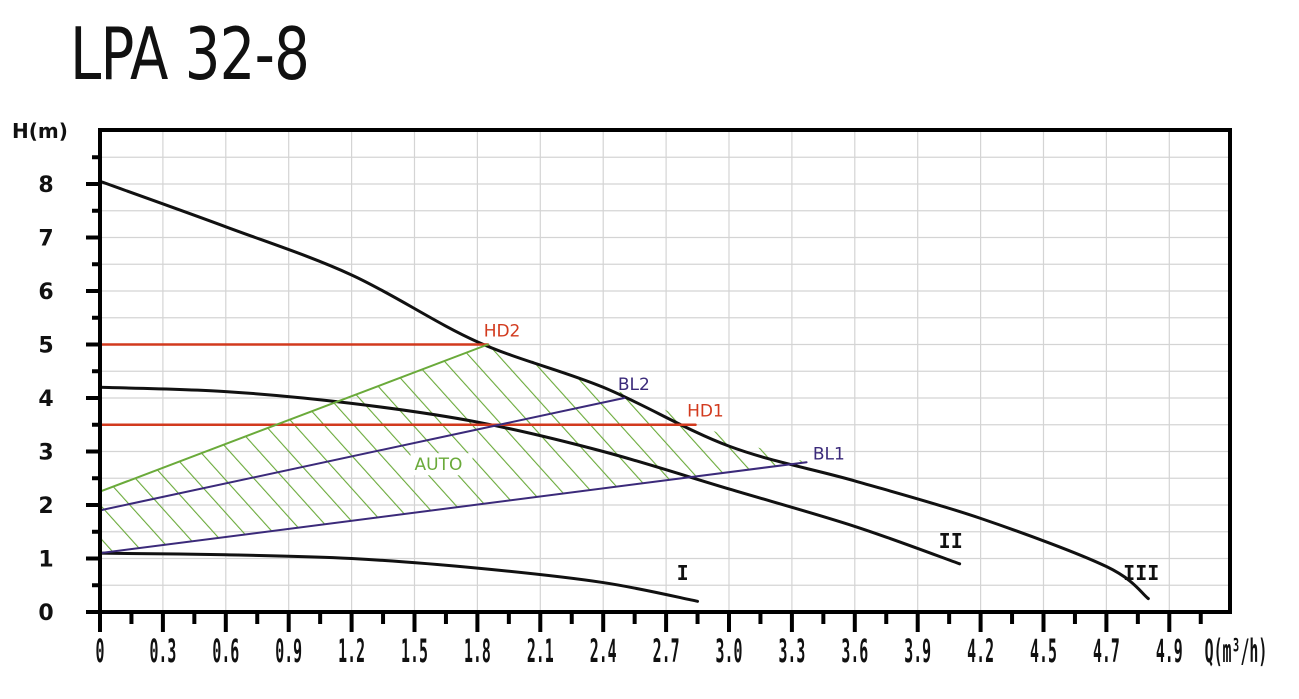 This screenshot has height=699, width=1299. I want to click on x-tick-label: 0, so click(100, 650).